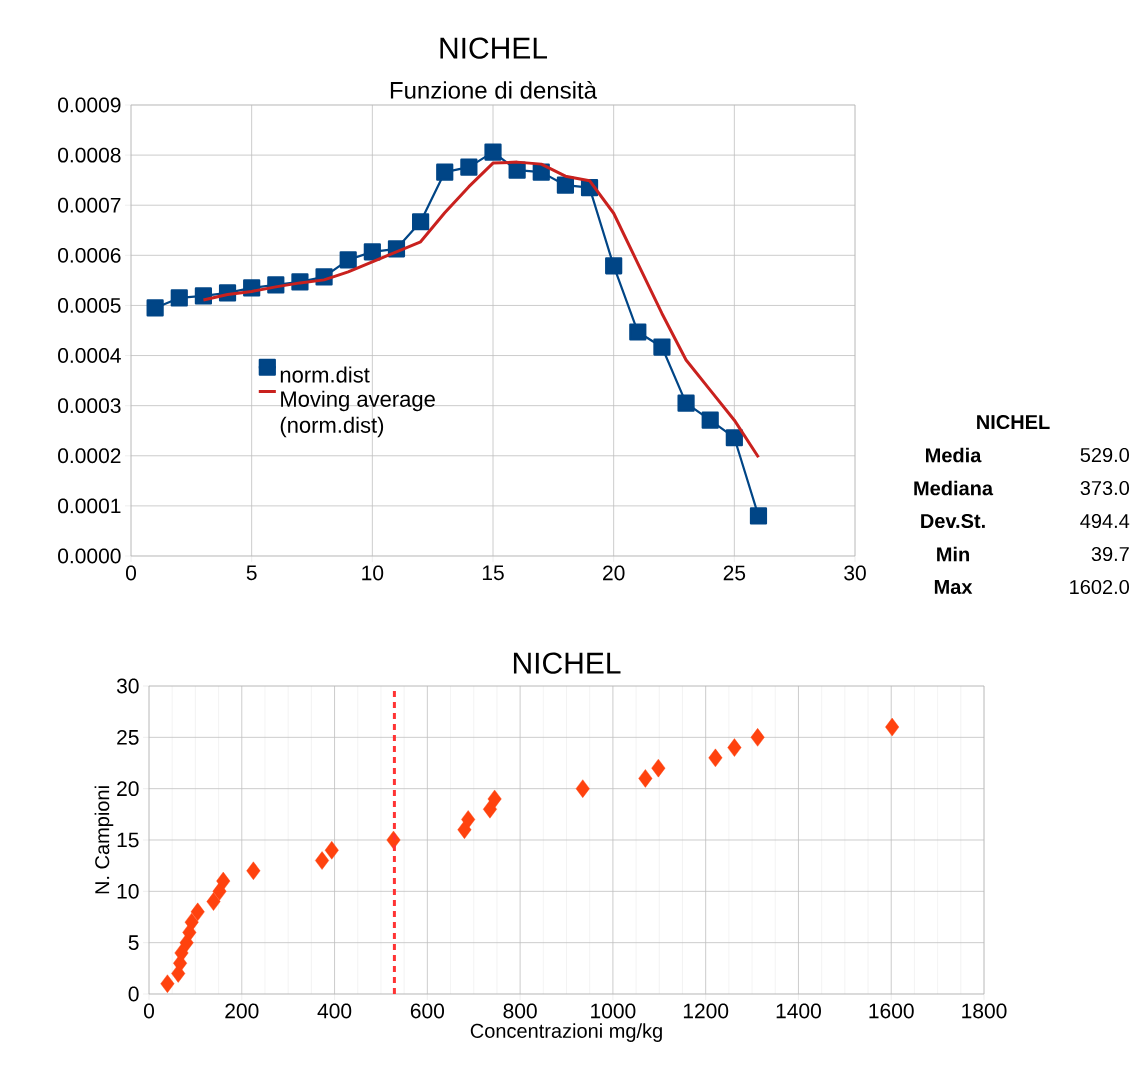 The height and width of the screenshot is (1086, 1132). I want to click on y-tick-label: 0.0007, so click(89, 205).